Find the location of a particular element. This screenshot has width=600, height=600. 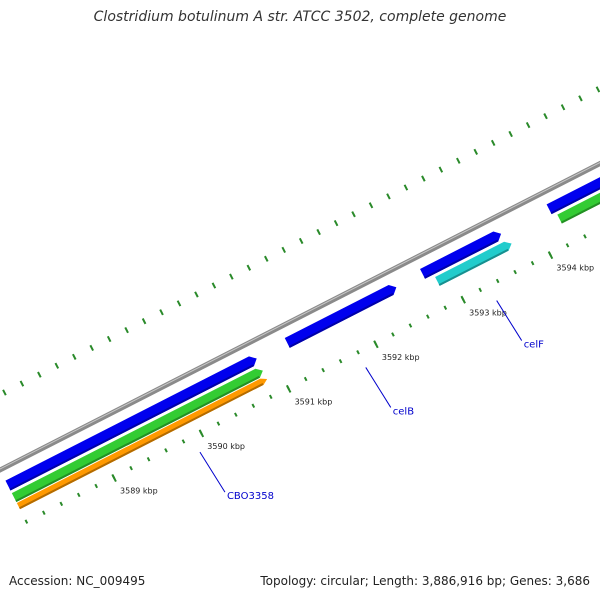

gene-d-arrow is located at coordinates (573, 196).